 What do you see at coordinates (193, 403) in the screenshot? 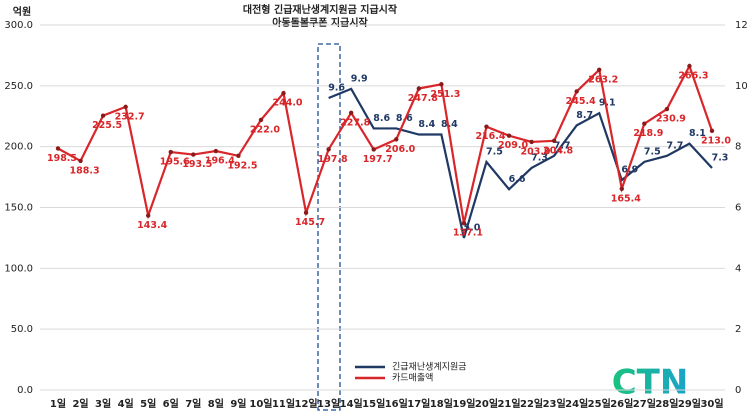
I see `x-tick-label: 7일` at bounding box center [193, 403].